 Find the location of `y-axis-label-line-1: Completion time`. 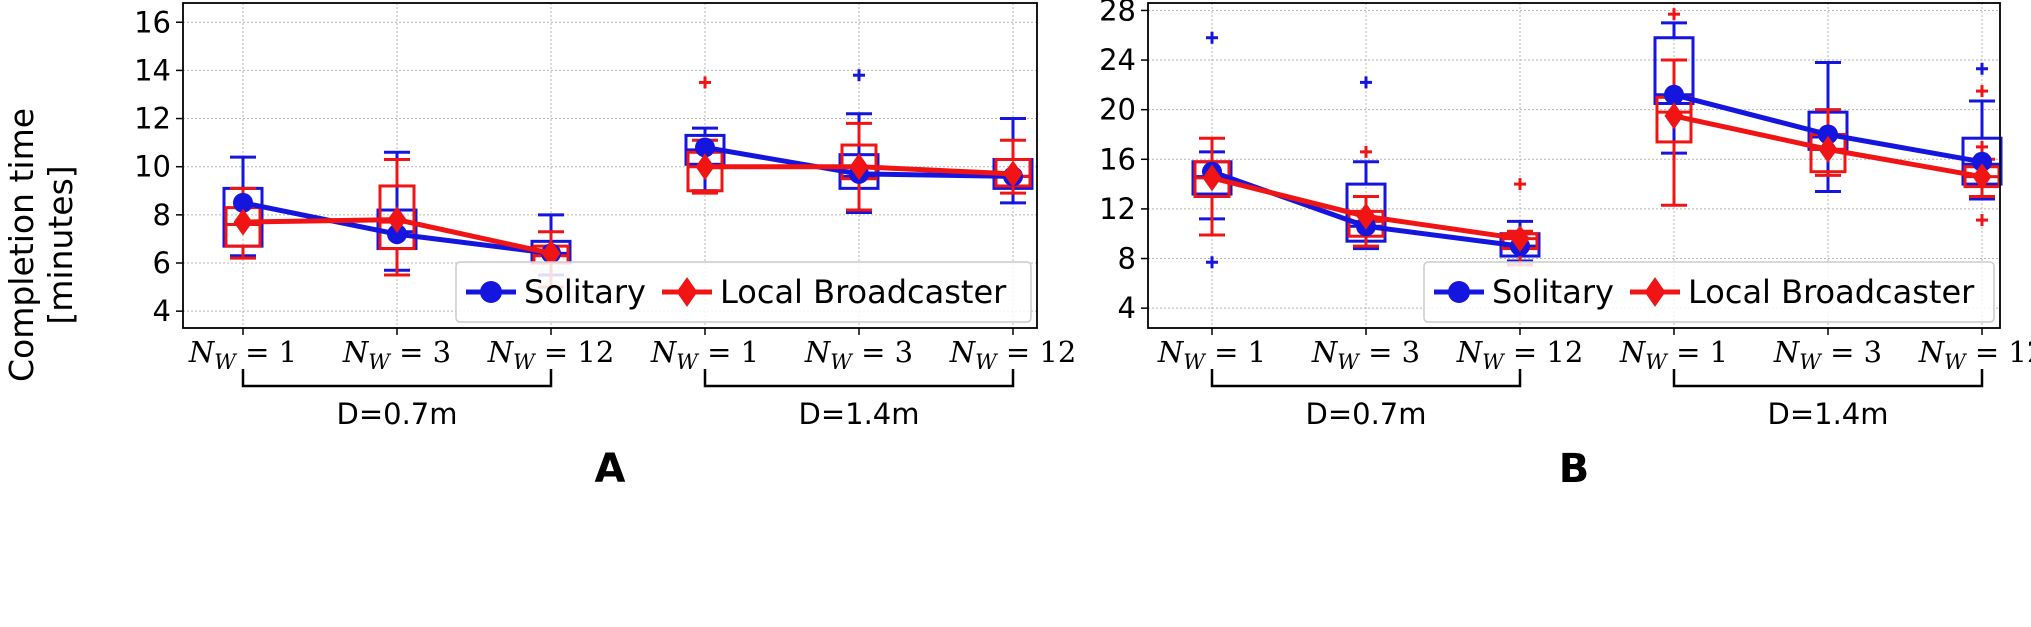

y-axis-label-line-1: Completion time is located at coordinates (21, 245).